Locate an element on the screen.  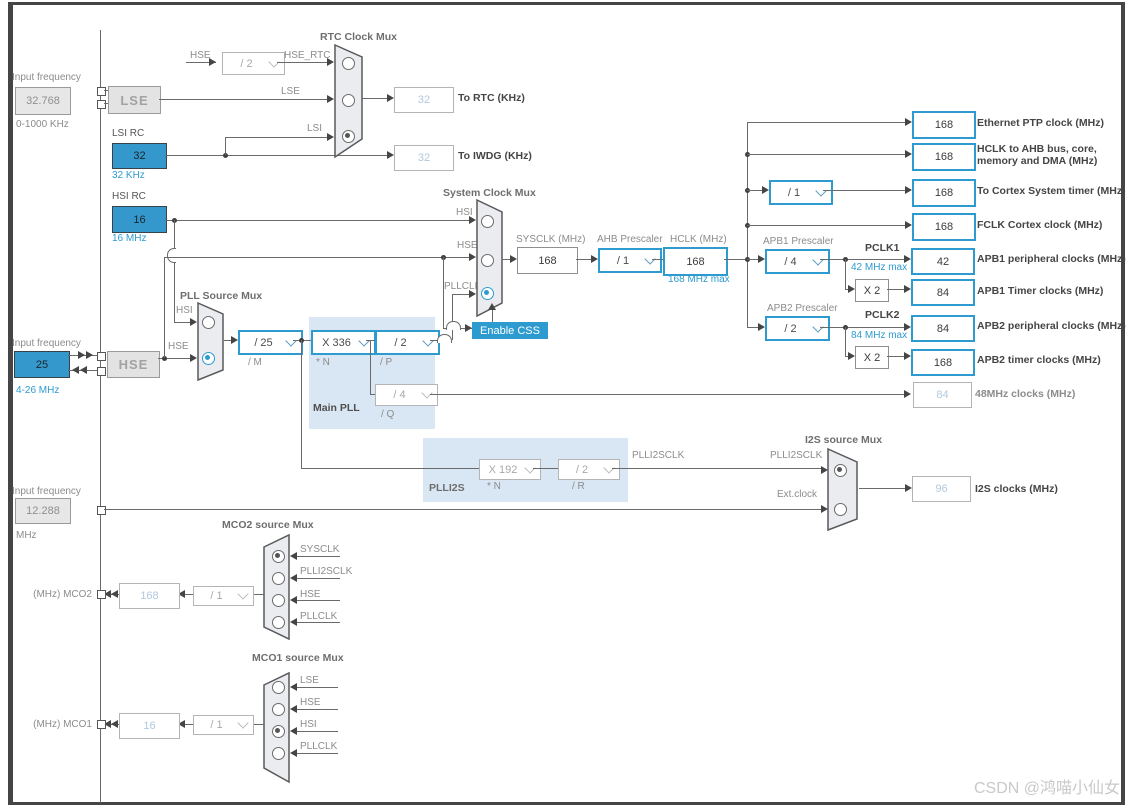
hse-input-range: 4-26 MHz is located at coordinates (38, 390).